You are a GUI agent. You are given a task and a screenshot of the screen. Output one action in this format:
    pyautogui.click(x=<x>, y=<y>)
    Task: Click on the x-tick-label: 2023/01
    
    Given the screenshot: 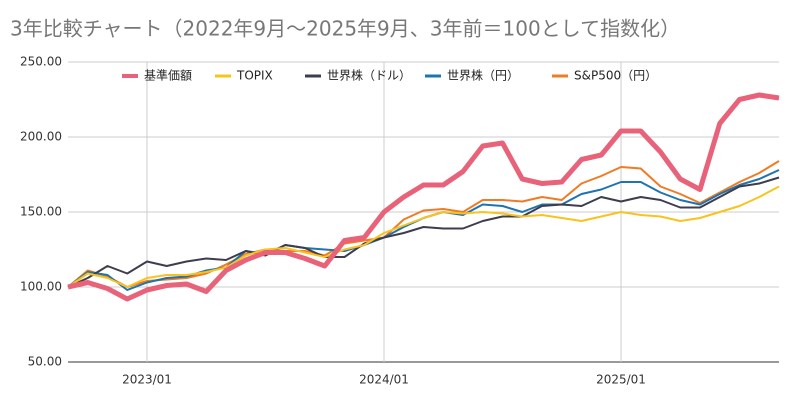 What is the action you would take?
    pyautogui.click(x=147, y=380)
    